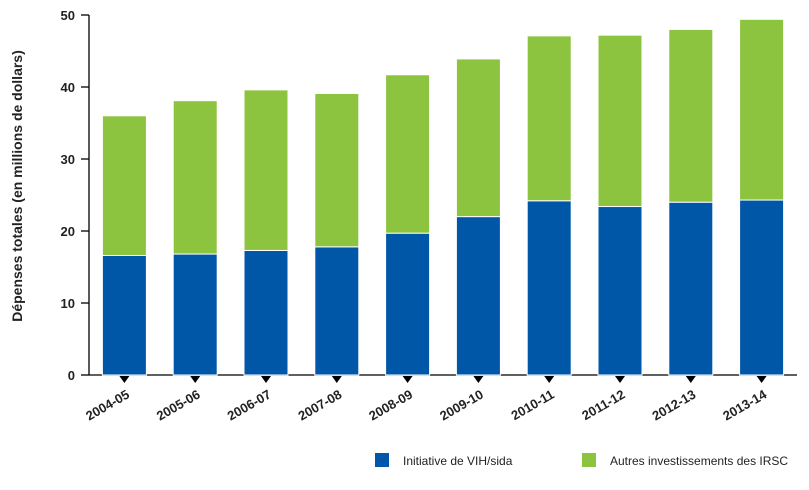 The height and width of the screenshot is (490, 809). I want to click on legend-swatch-autres, so click(589, 460).